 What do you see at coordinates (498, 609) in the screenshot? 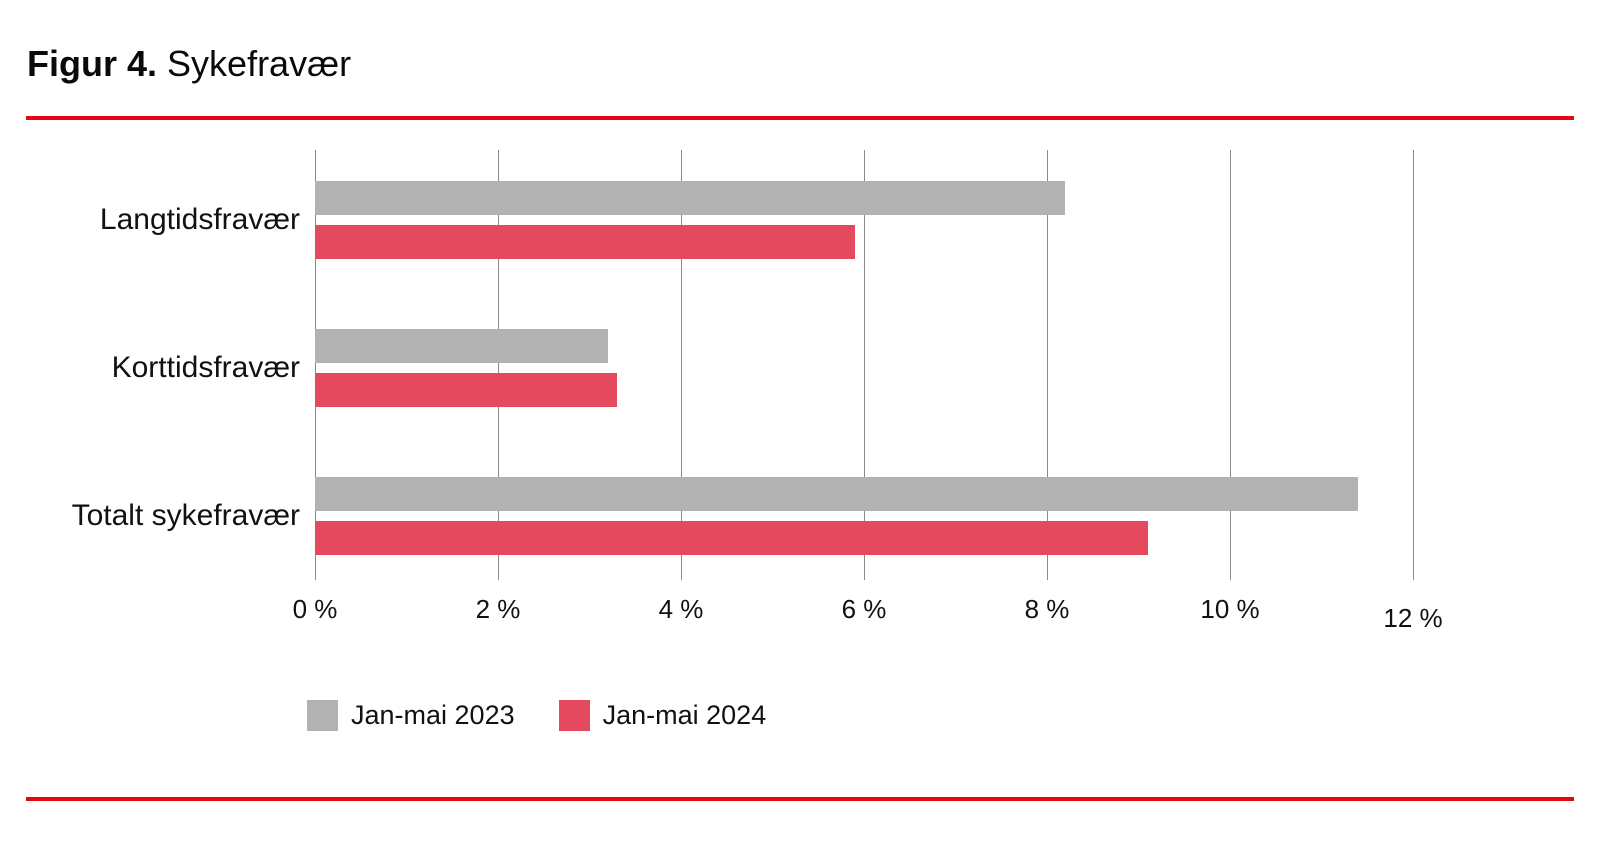
I see `x-tick-label: 2 %` at bounding box center [498, 609].